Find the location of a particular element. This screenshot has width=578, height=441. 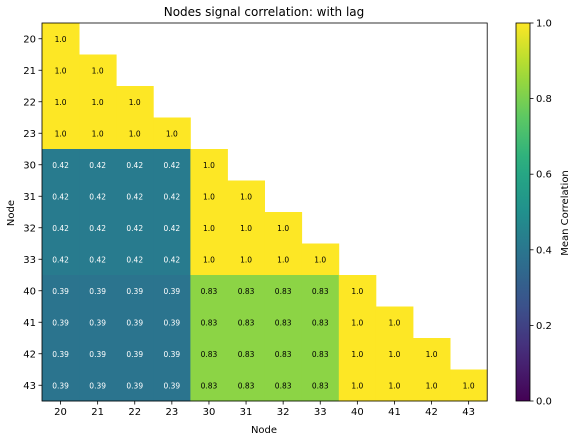

y-tick-label: 42 is located at coordinates (29, 354).